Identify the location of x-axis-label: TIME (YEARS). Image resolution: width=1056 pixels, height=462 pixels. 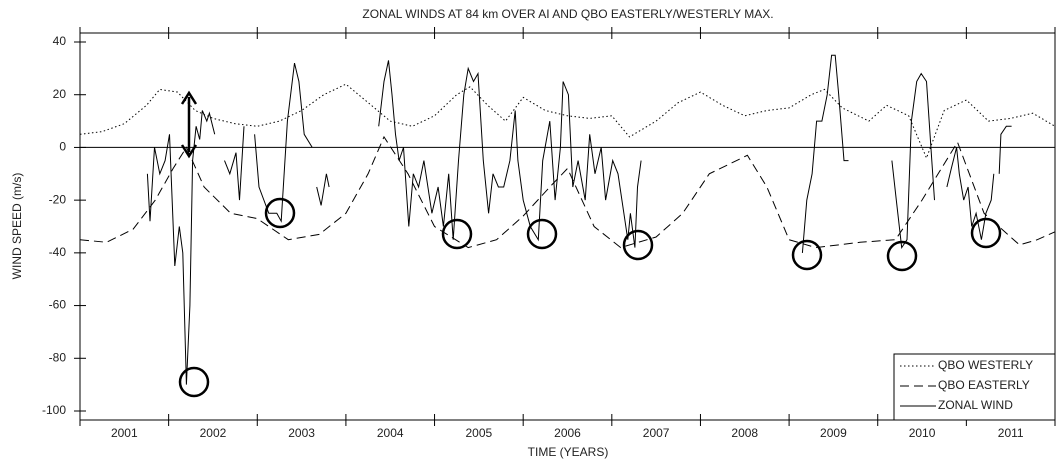
(568, 452).